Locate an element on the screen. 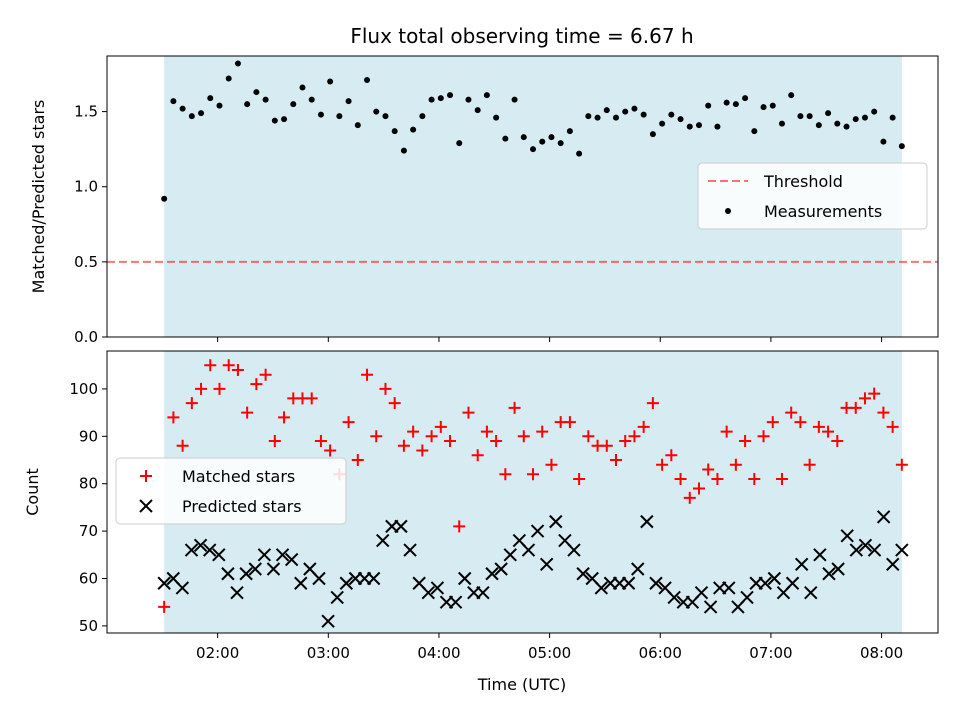 The height and width of the screenshot is (720, 960). y-tick-label: 100 is located at coordinates (83, 389).